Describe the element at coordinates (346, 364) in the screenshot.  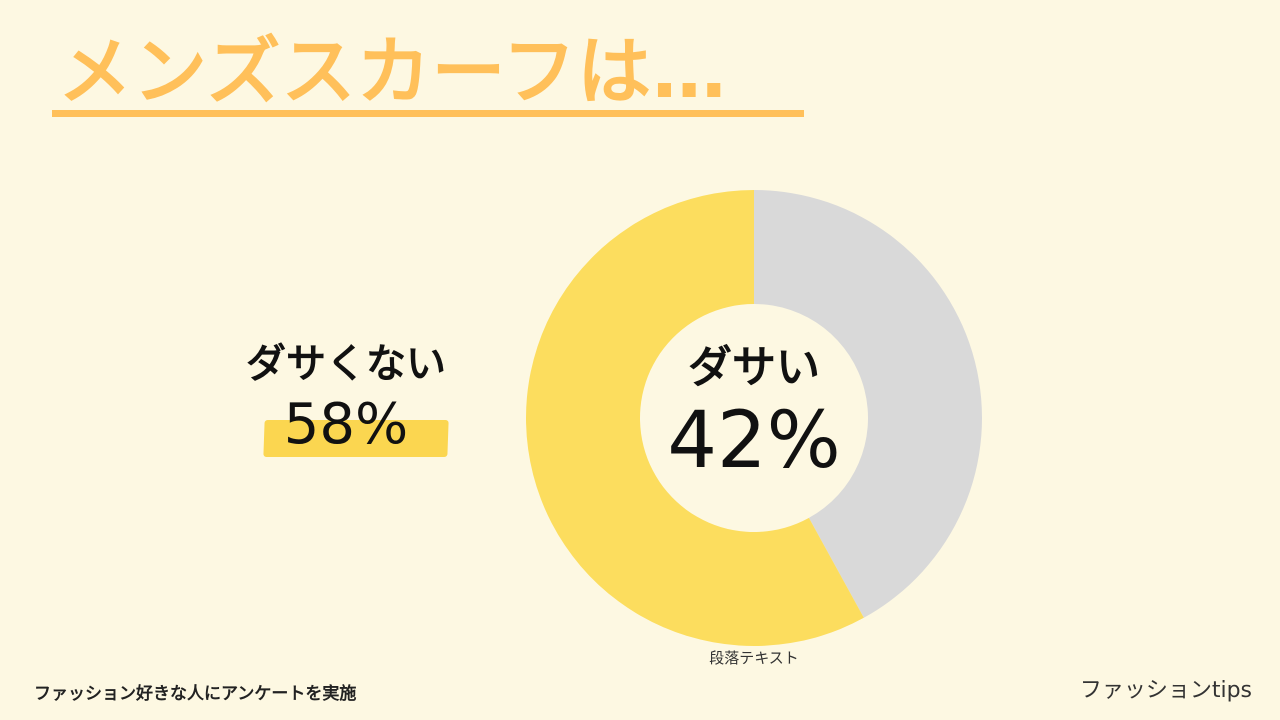
I see `not-dasai-label: ダサくない` at that location.